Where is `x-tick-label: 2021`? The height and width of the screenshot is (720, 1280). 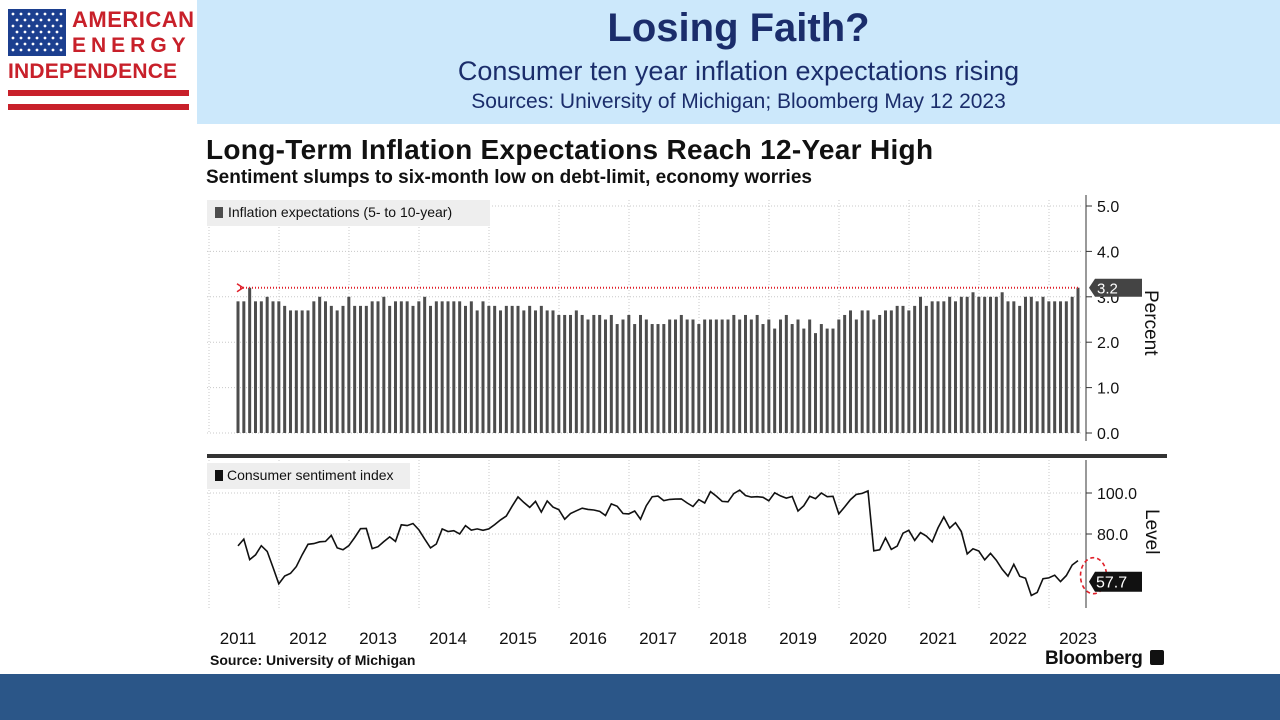 x-tick-label: 2021 is located at coordinates (938, 638).